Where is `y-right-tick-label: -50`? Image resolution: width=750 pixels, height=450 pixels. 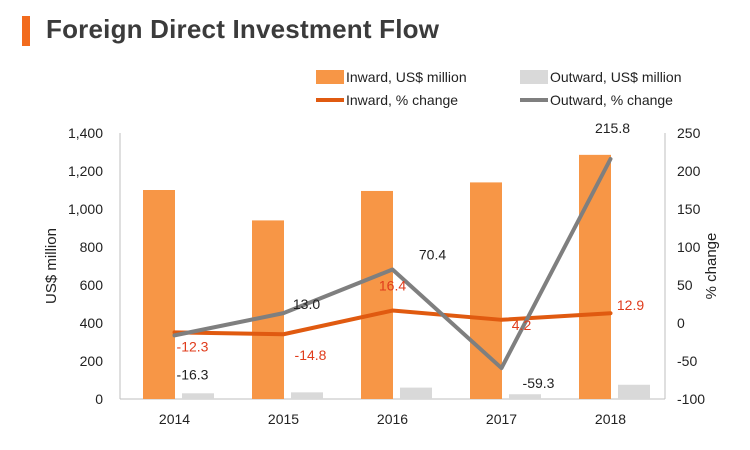
y-right-tick-label: -50 is located at coordinates (687, 361).